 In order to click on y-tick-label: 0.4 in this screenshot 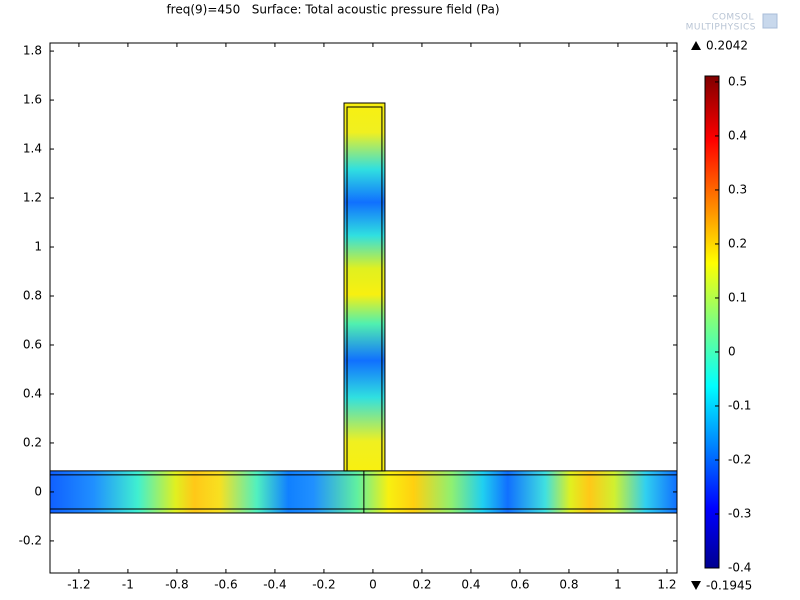, I will do `click(32, 393)`.